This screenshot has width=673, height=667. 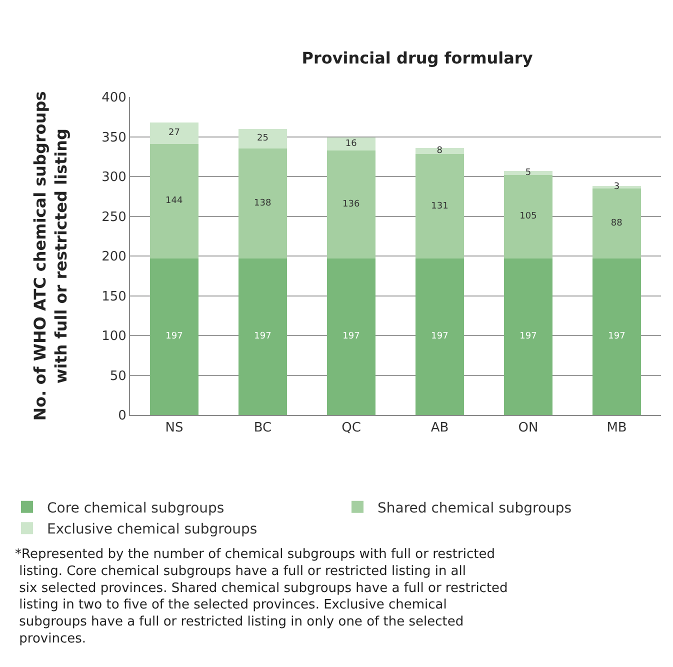 What do you see at coordinates (528, 428) in the screenshot?
I see `x-tick-label: ON` at bounding box center [528, 428].